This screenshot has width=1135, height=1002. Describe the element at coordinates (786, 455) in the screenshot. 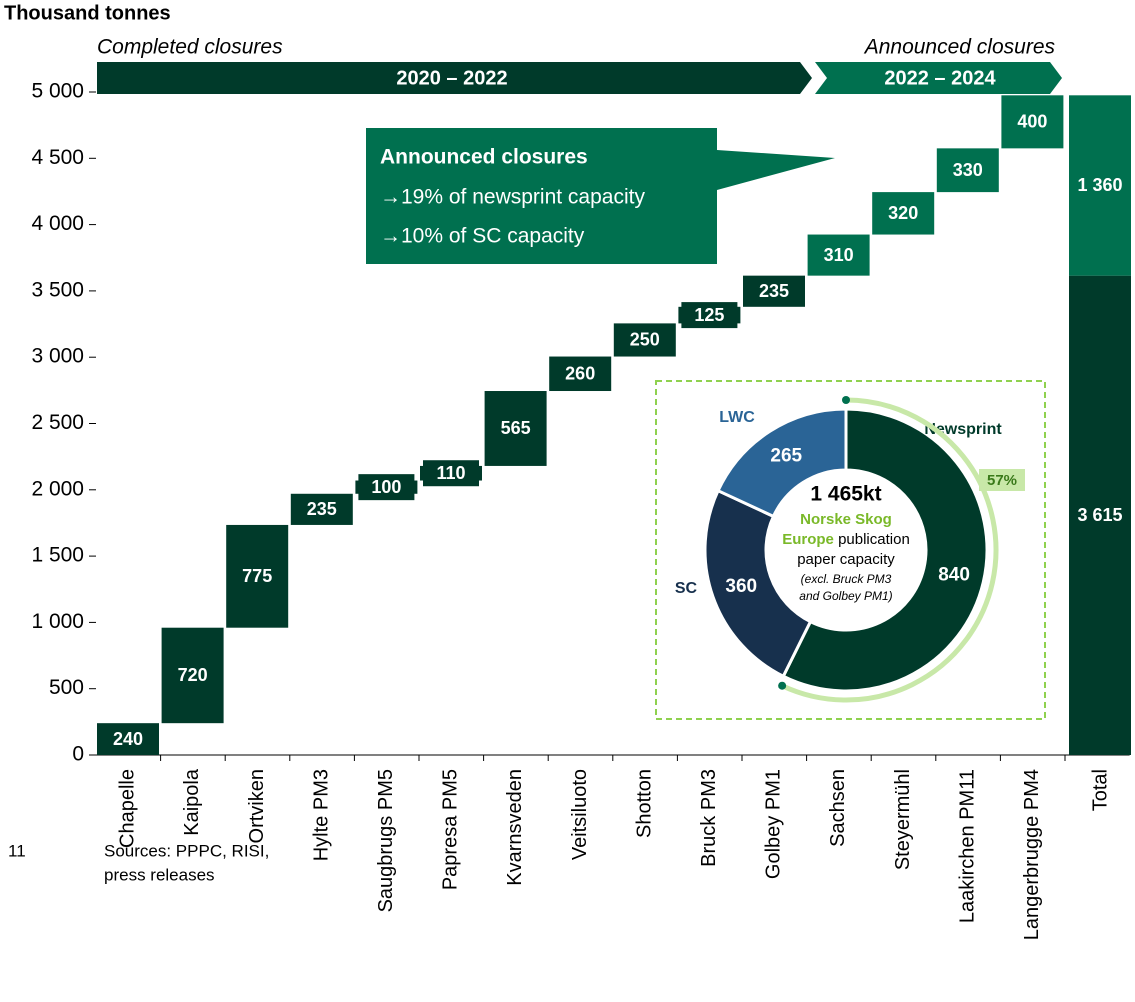

I see `value-label: 265` at that location.